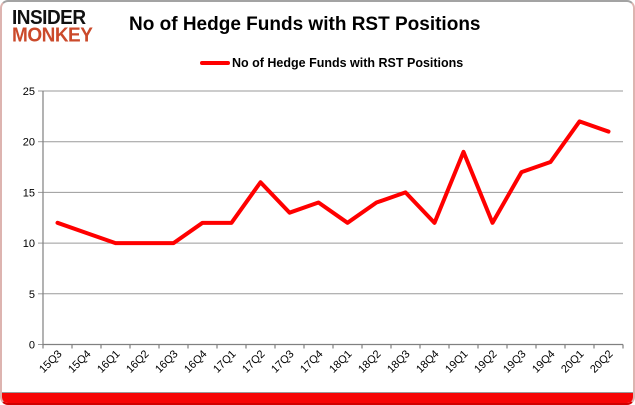  Describe the element at coordinates (196, 362) in the screenshot. I see `x-axis-label: 16Q4` at that location.